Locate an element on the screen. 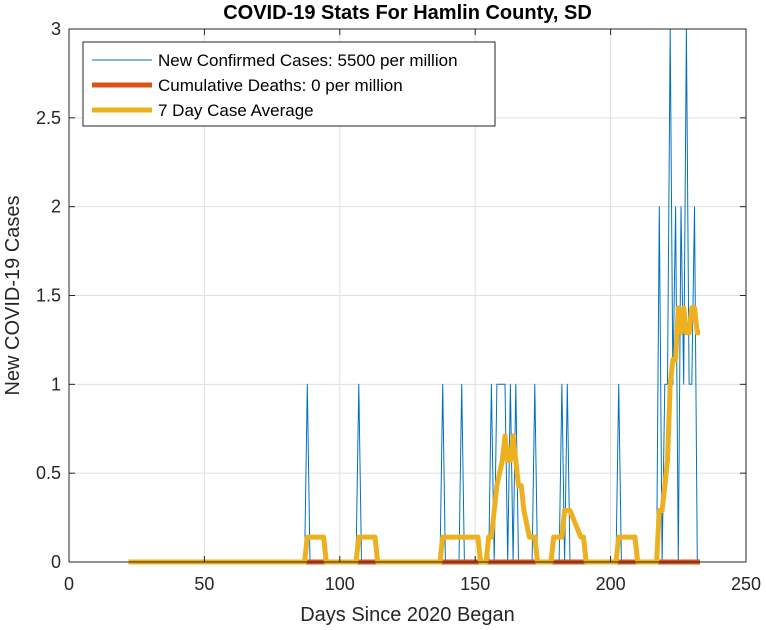 The height and width of the screenshot is (630, 766). x-tick-label: 200 is located at coordinates (611, 584).